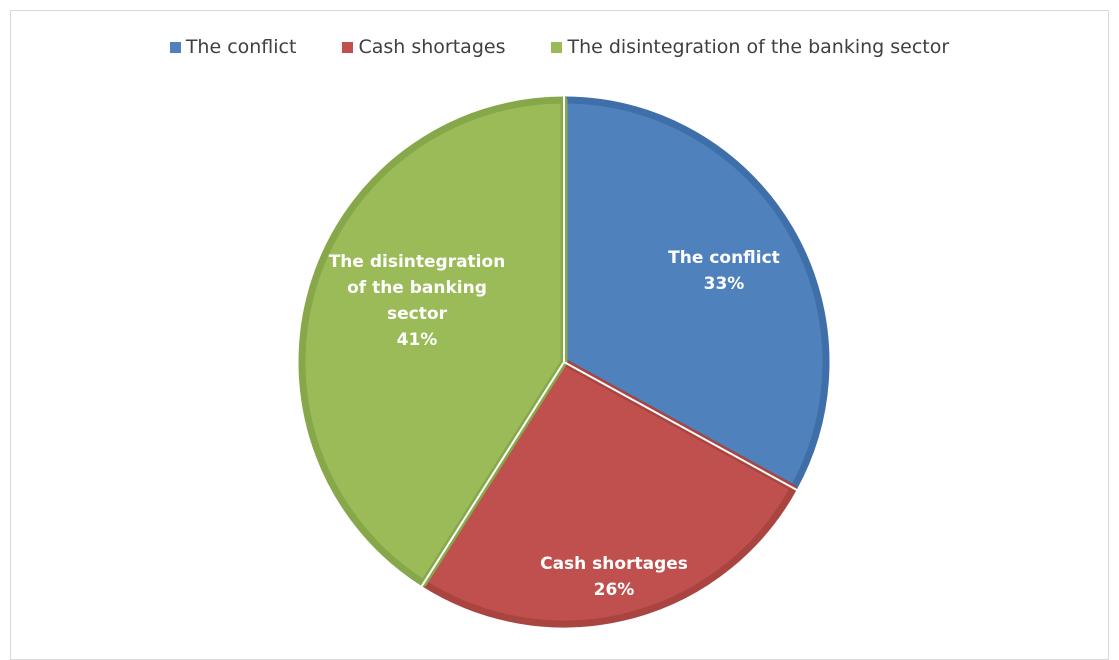 Image resolution: width=1119 pixels, height=660 pixels. I want to click on data-label-cash-shortages: Cash shortages 26%, so click(614, 577).